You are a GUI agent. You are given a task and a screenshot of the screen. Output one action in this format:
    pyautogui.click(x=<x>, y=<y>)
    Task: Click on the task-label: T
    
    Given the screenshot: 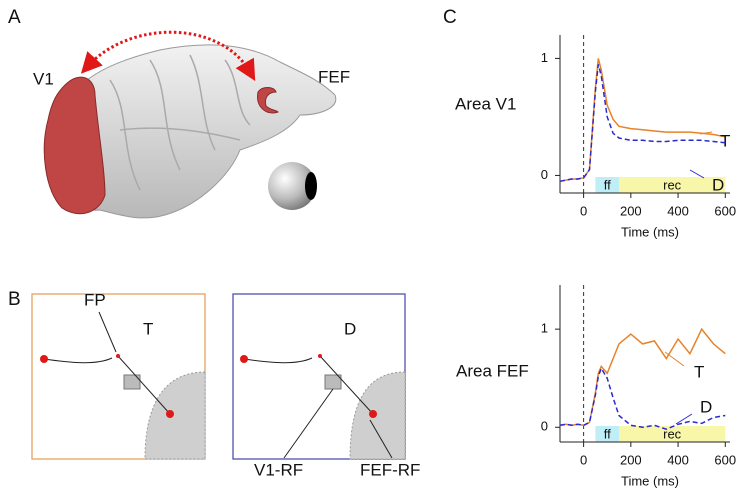 What is the action you would take?
    pyautogui.click(x=148, y=328)
    